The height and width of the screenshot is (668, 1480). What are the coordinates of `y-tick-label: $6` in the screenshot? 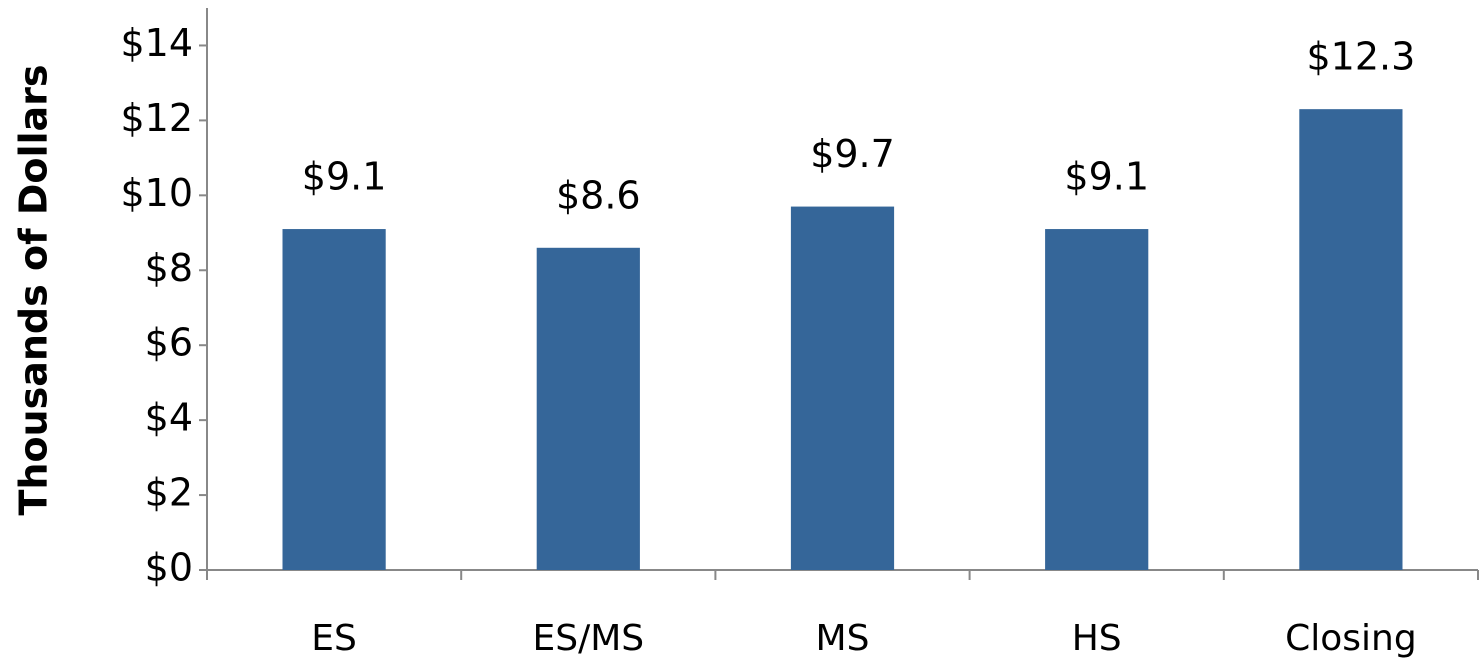 It's located at (169, 343).